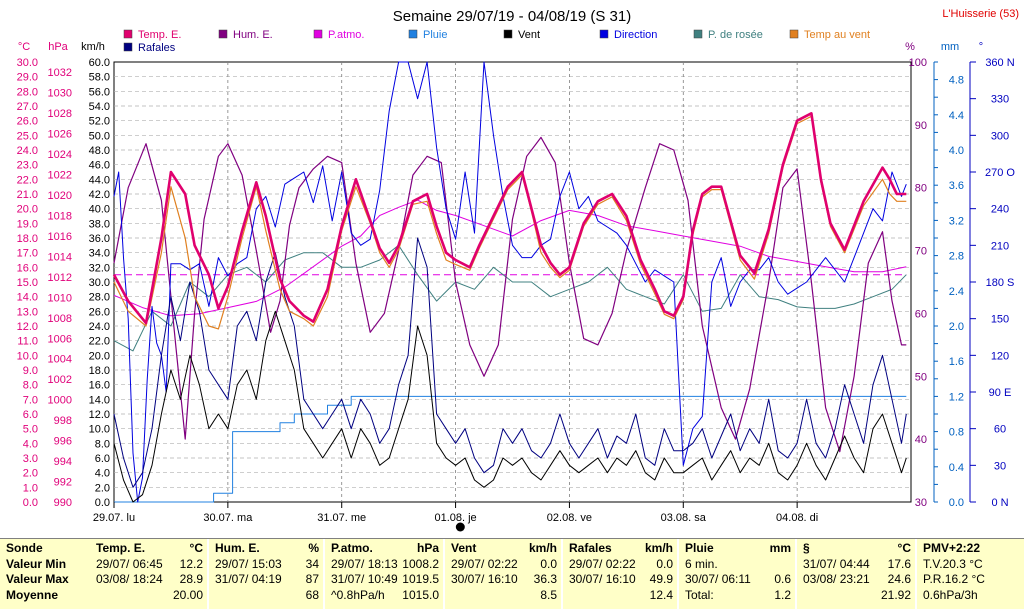 This screenshot has height=609, width=1024. Describe the element at coordinates (32, 594) in the screenshot. I see `stats-label-mean: Moyenne` at that location.